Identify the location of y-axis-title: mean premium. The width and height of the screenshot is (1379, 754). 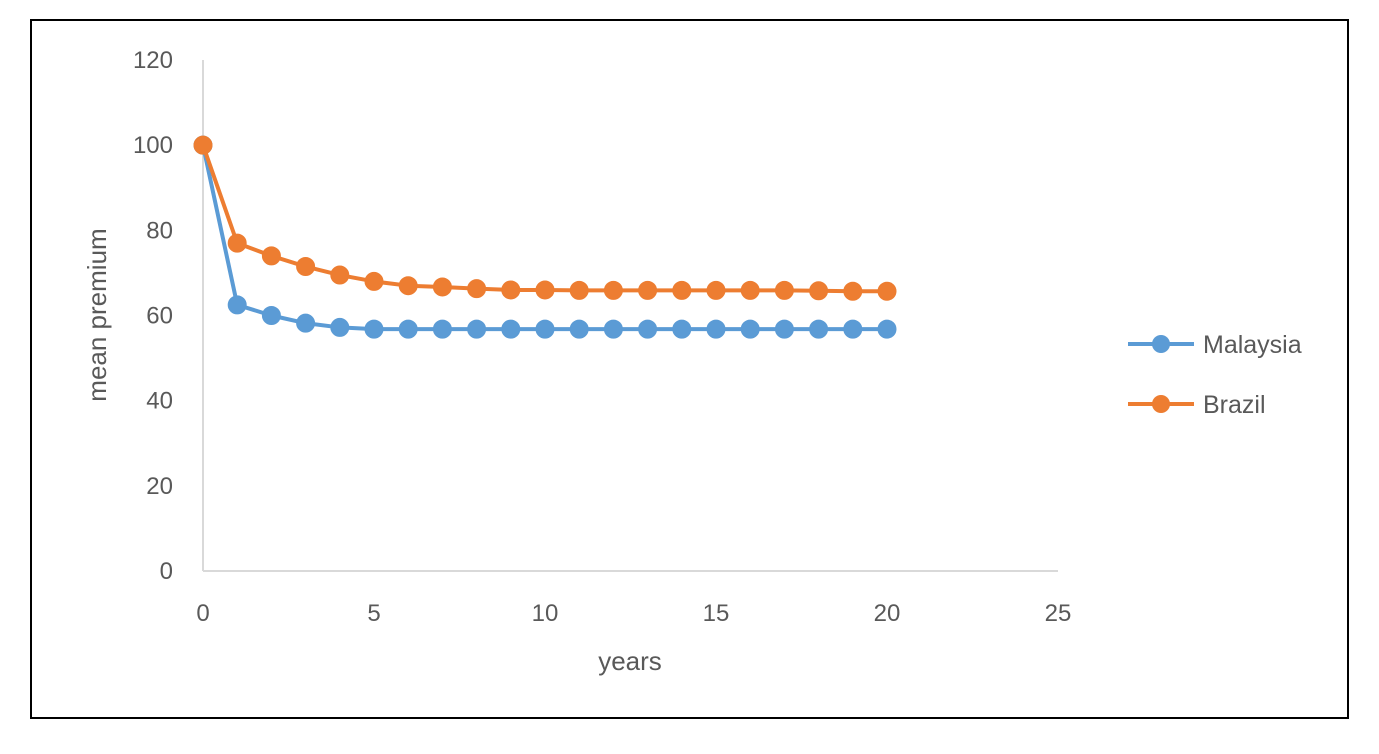
(97, 314).